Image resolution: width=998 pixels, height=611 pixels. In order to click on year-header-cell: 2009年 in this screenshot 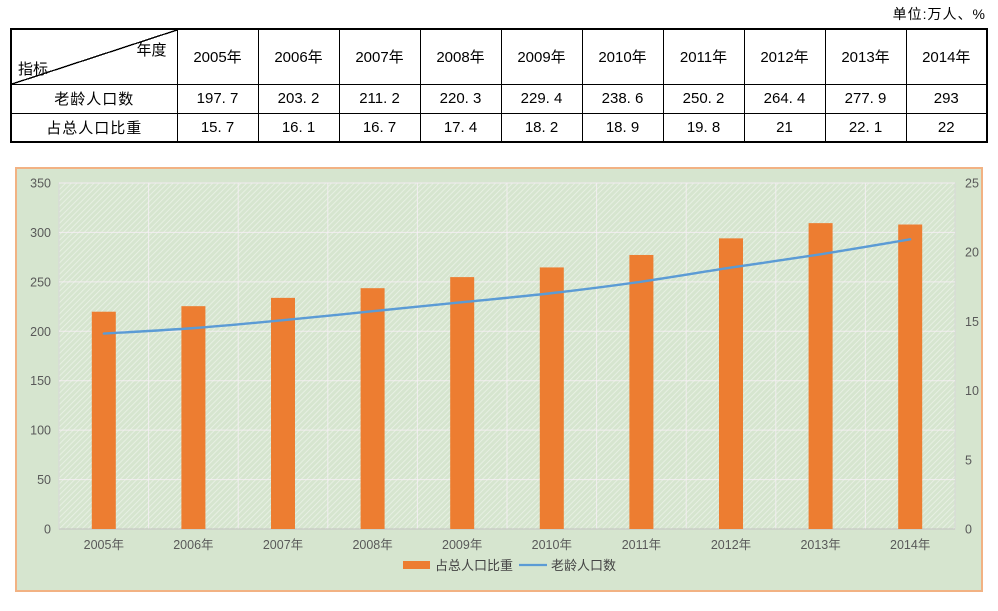, I will do `click(541, 56)`.